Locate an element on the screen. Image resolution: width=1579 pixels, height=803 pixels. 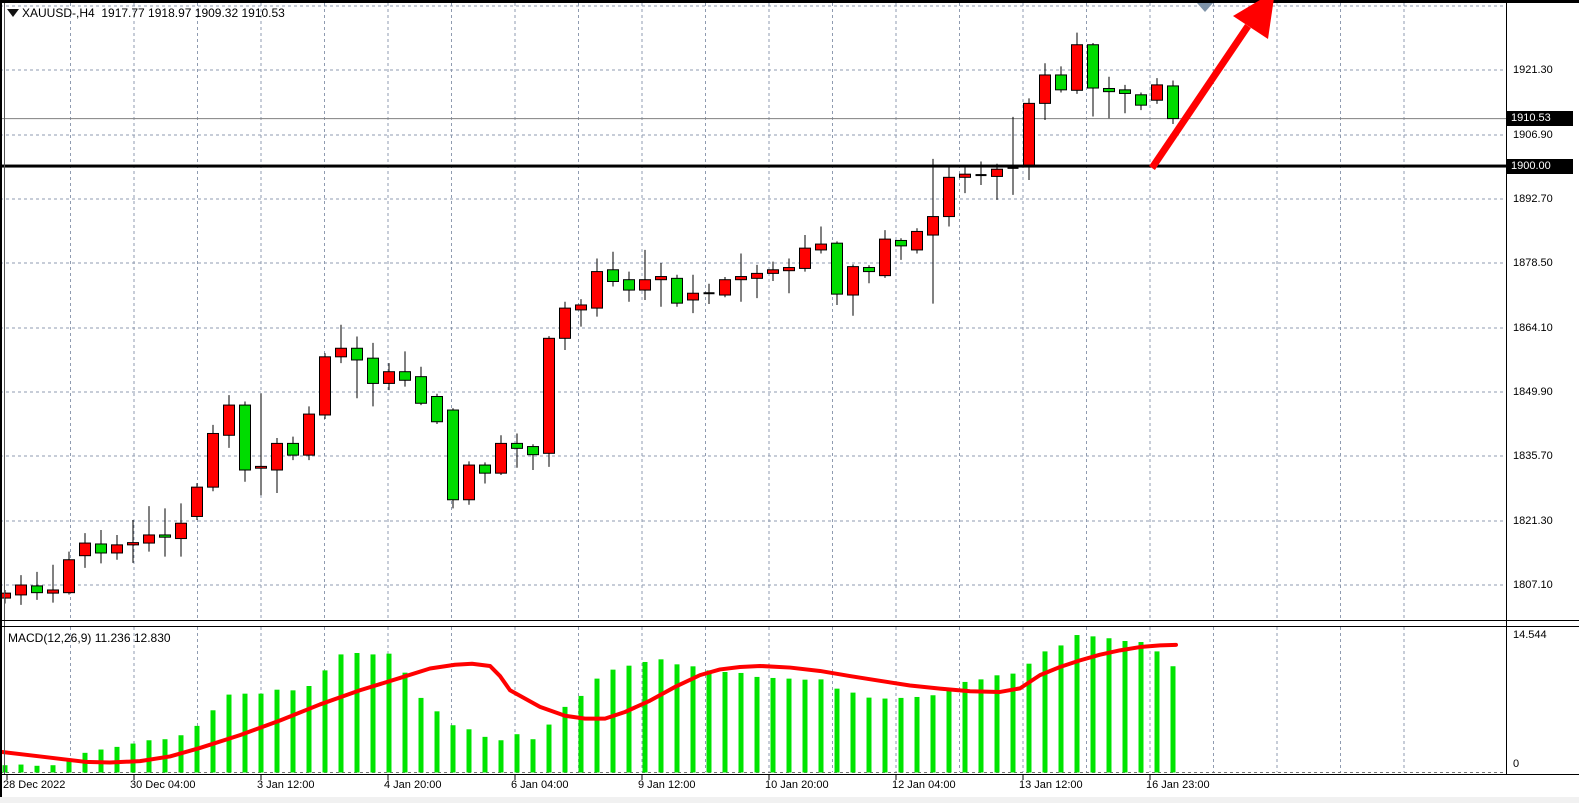
window-left-border is located at coordinates (1, 401).